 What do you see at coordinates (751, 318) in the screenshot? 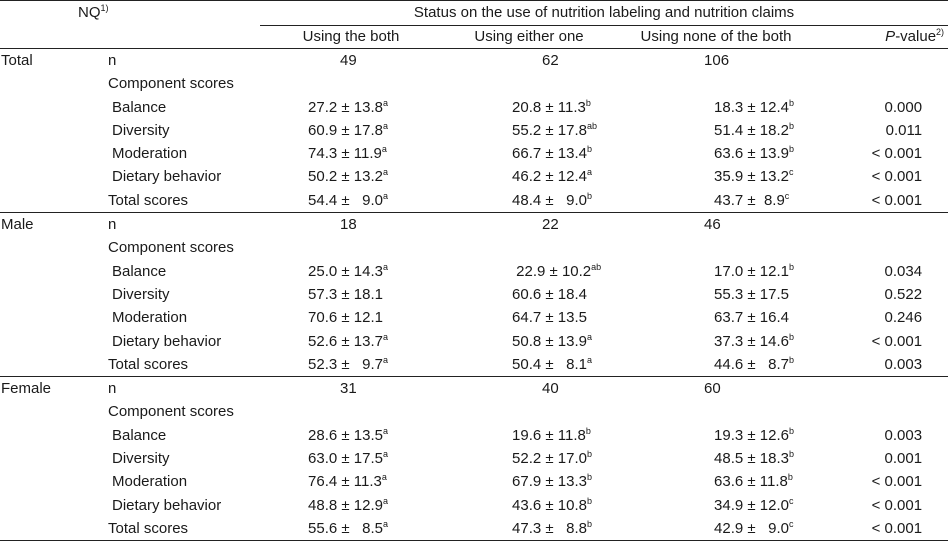
I see `value-none: 63.7 ± 16.4` at bounding box center [751, 318].